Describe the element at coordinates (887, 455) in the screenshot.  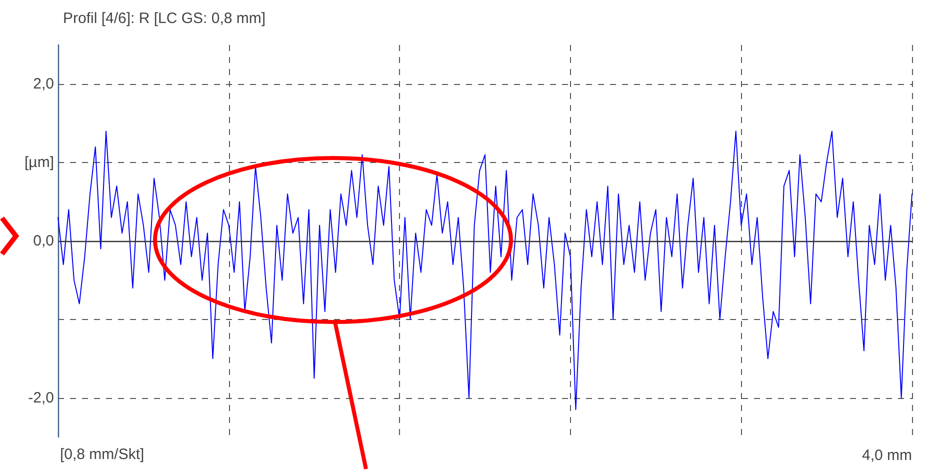
I see `text: 4,0 mm` at that location.